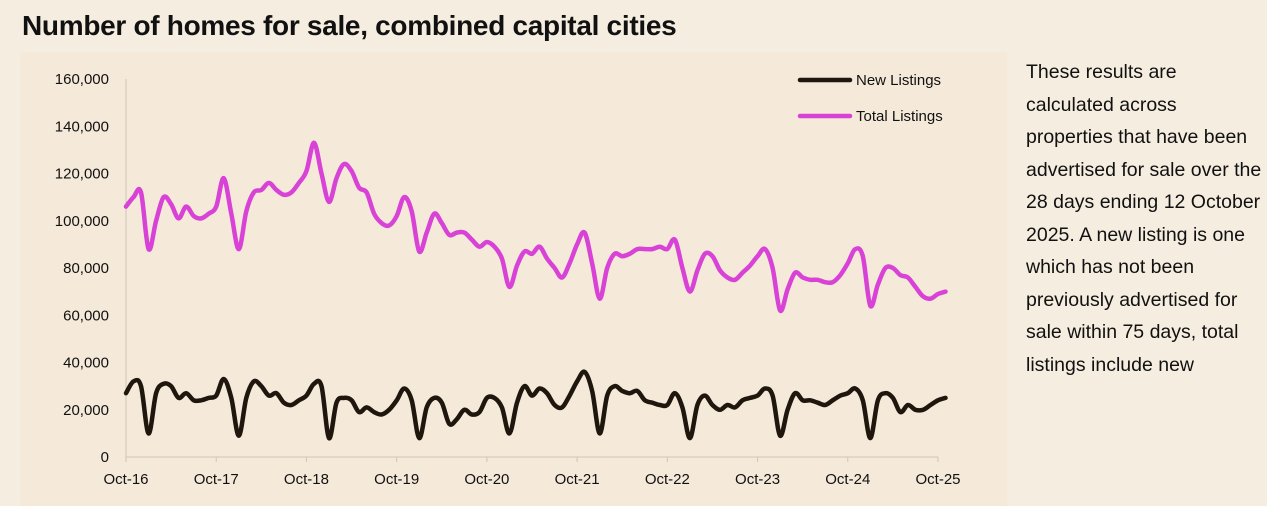  I want to click on legend-label: Total Listings, so click(899, 116).